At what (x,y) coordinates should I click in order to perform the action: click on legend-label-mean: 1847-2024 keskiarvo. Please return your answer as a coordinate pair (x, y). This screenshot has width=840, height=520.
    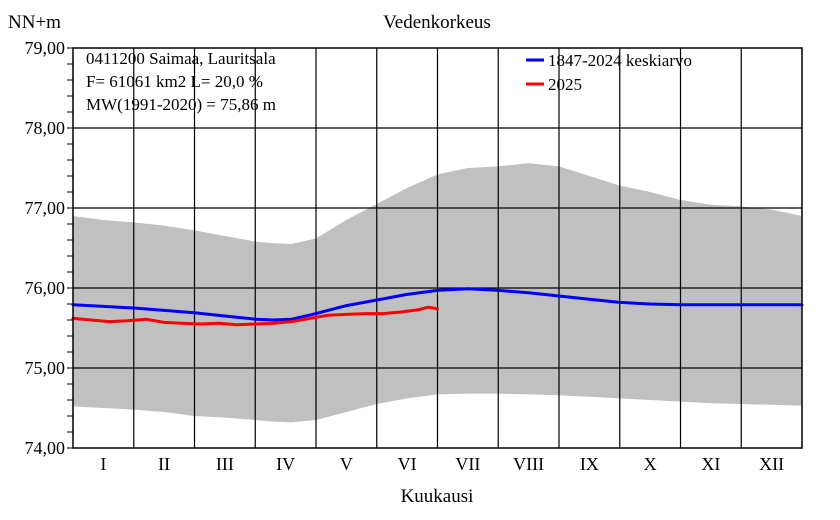
    Looking at the image, I should click on (620, 60).